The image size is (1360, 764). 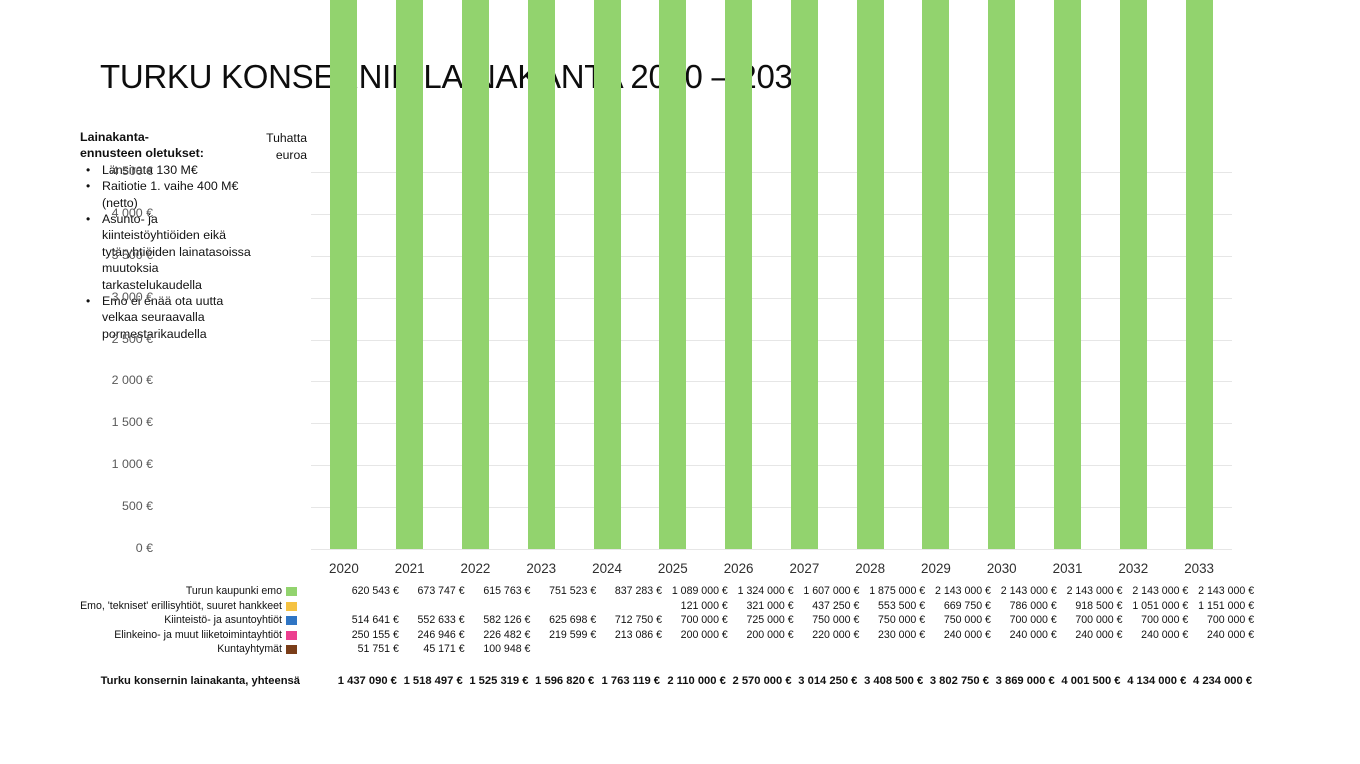 What do you see at coordinates (1067, 568) in the screenshot?
I see `x-axis-tick-label: 2031` at bounding box center [1067, 568].